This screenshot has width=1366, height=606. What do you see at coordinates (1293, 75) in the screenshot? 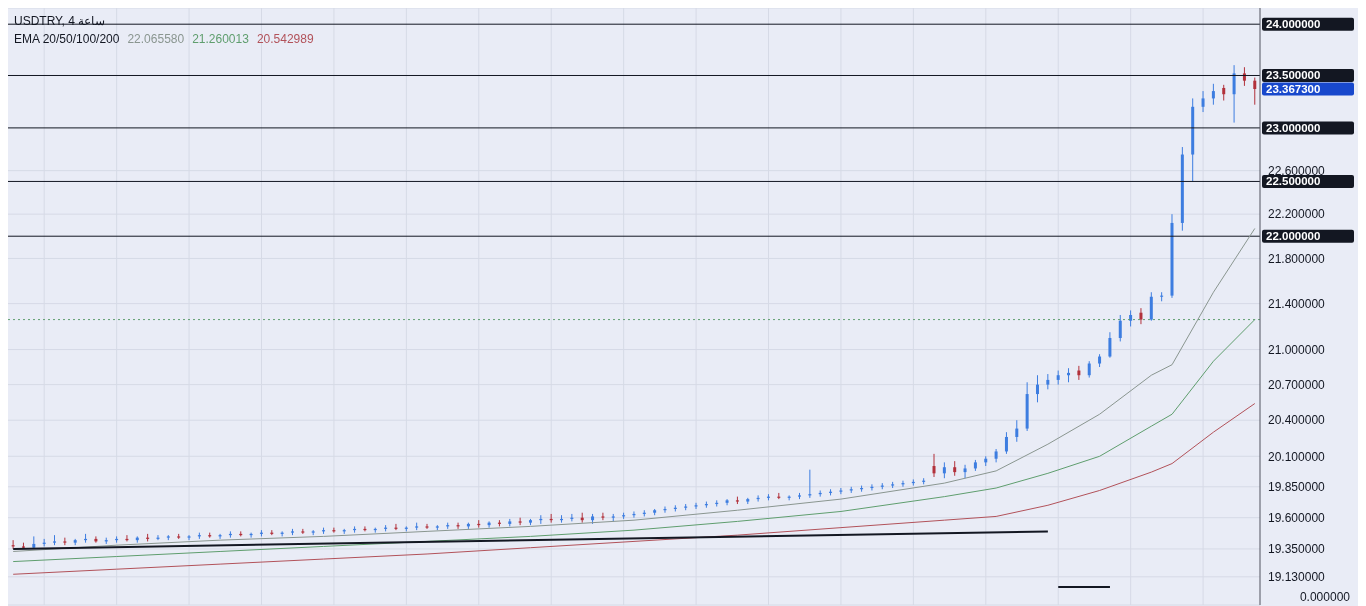
I see `ref-line-label: 23.500000` at bounding box center [1293, 75].